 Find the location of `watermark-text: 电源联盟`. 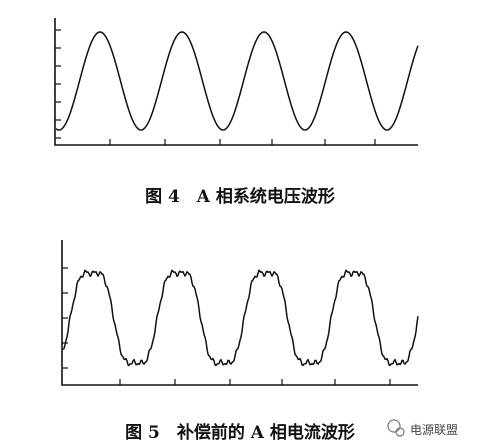

watermark-text: 电源联盟 is located at coordinates (434, 430).